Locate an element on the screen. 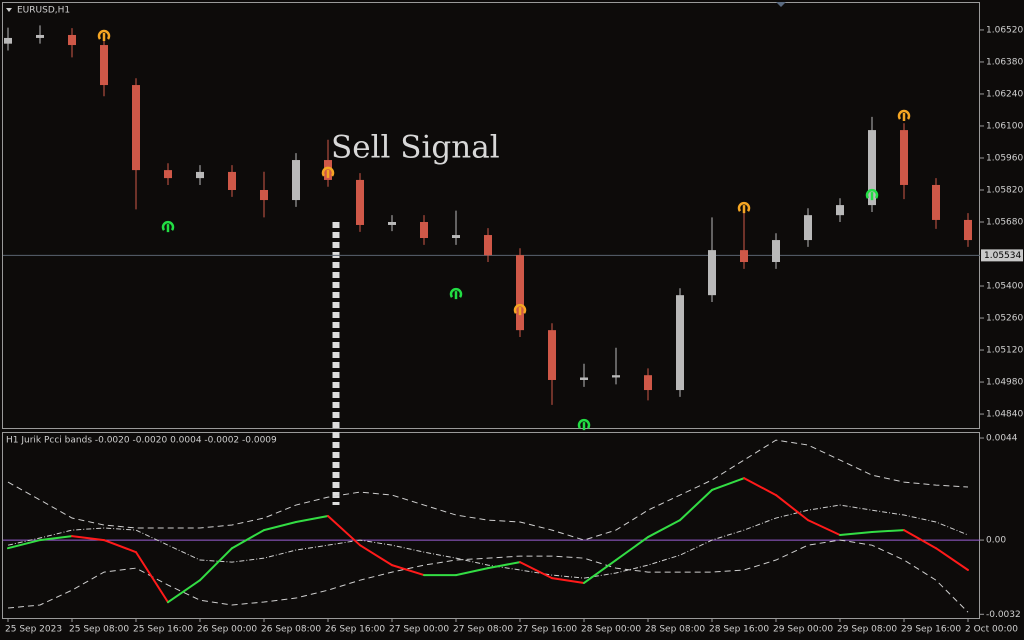  y-tick-label: 1.06520 is located at coordinates (1004, 30).